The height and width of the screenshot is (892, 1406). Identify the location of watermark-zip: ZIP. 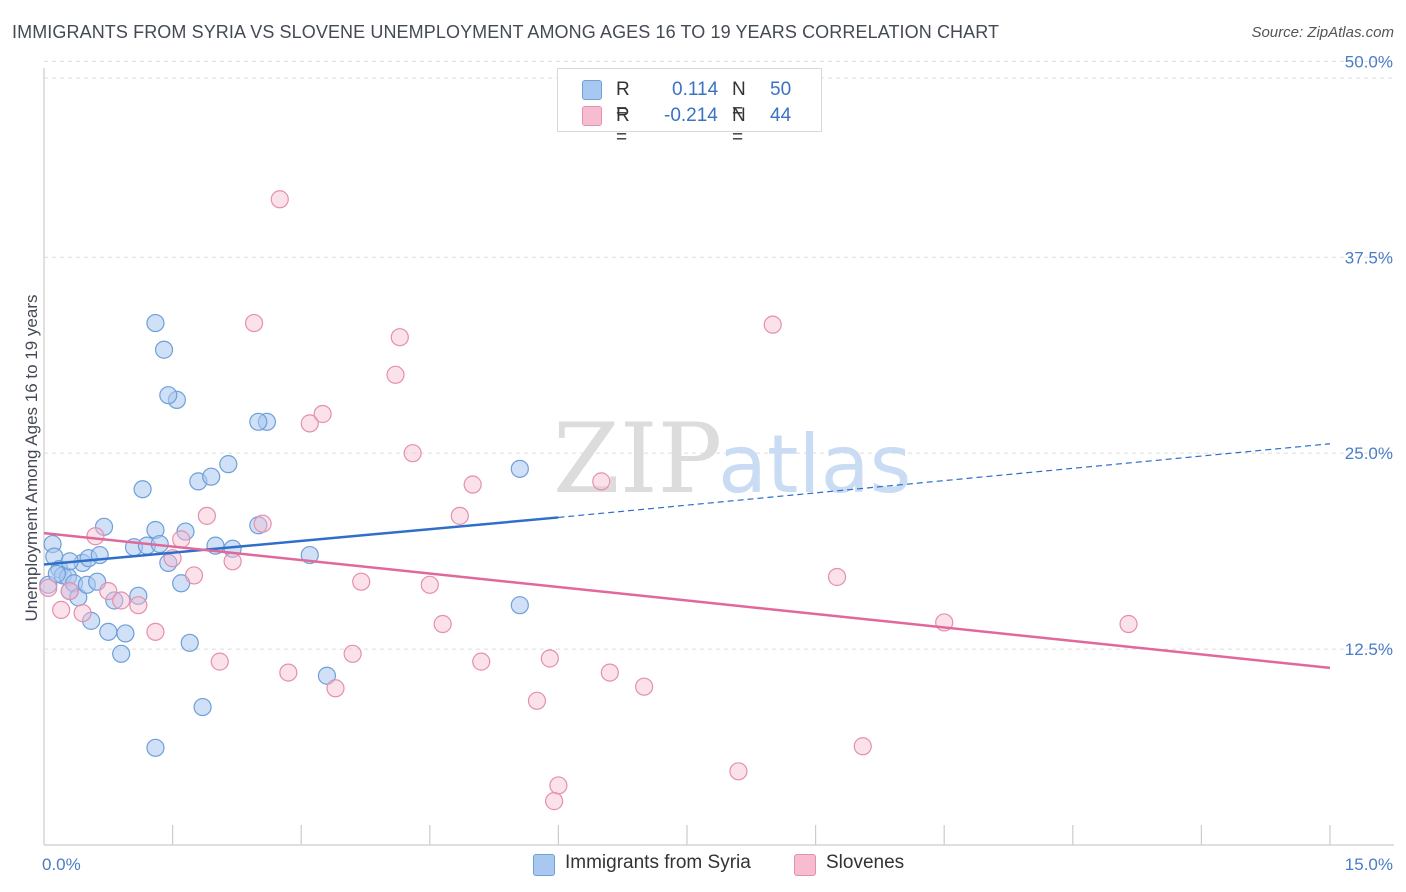
(637, 459).